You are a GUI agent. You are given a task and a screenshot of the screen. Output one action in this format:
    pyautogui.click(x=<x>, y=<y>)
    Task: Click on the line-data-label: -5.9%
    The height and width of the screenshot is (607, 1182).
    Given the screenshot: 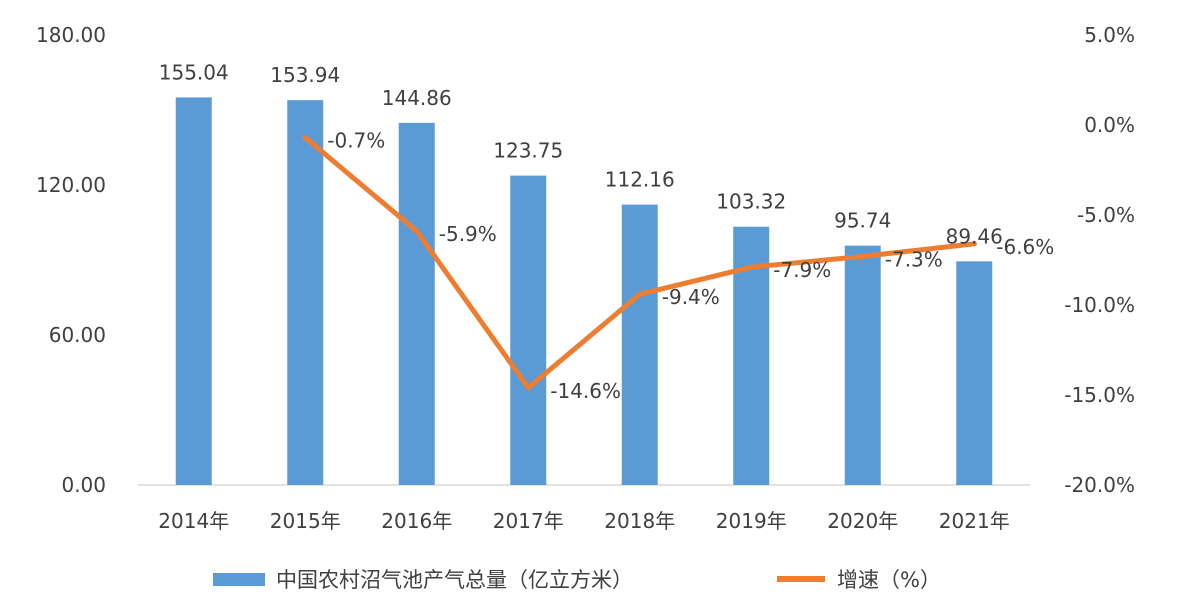 What is the action you would take?
    pyautogui.click(x=468, y=234)
    